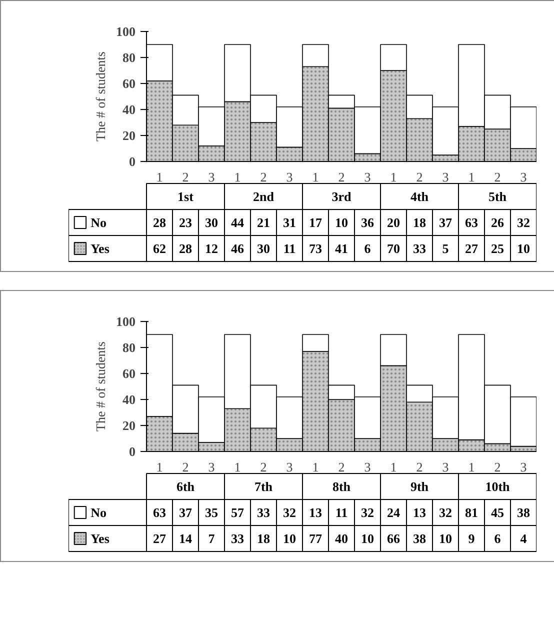 This screenshot has width=554, height=640. What do you see at coordinates (159, 248) in the screenshot?
I see `data-label: 62` at bounding box center [159, 248].